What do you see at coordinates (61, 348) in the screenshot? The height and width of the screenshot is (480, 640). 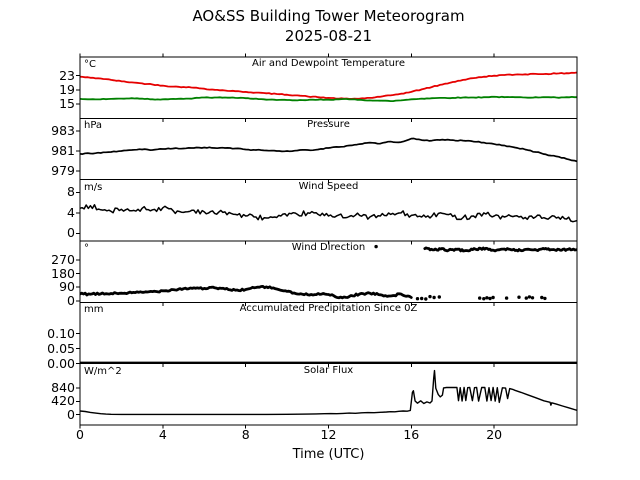 I see `y-tick-label: 0.05` at bounding box center [61, 348].